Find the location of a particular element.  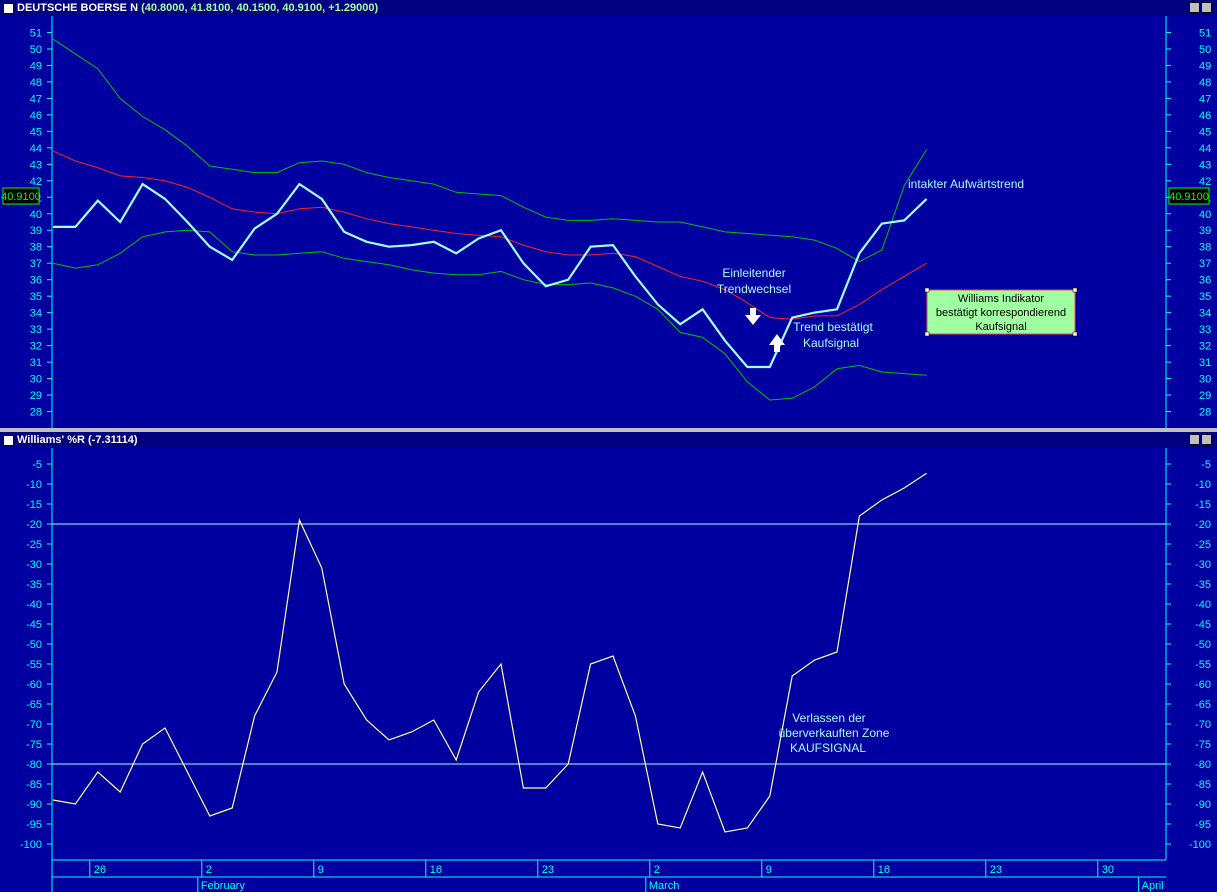

y-tick-label: 37 is located at coordinates (1205, 264).